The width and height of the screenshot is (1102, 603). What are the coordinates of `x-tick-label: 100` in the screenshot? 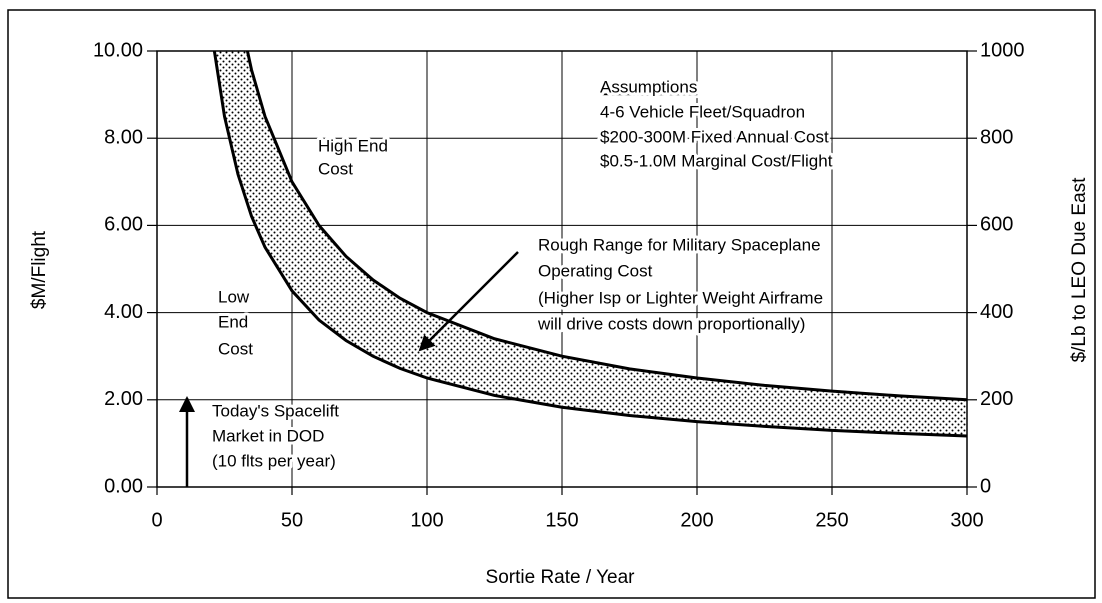 It's located at (426, 520).